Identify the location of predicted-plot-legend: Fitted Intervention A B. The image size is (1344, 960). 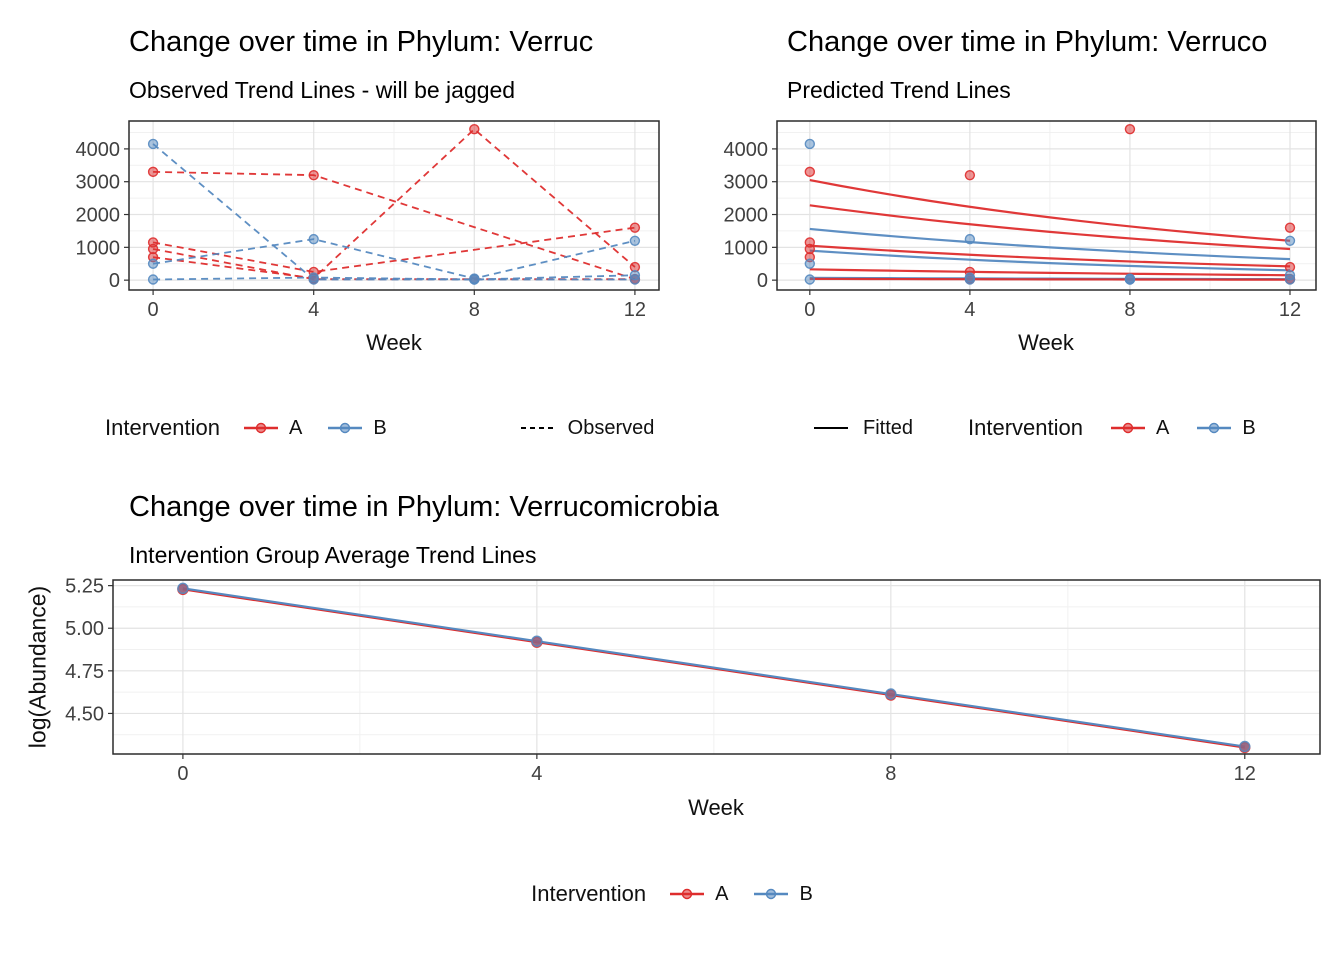
(1008, 428).